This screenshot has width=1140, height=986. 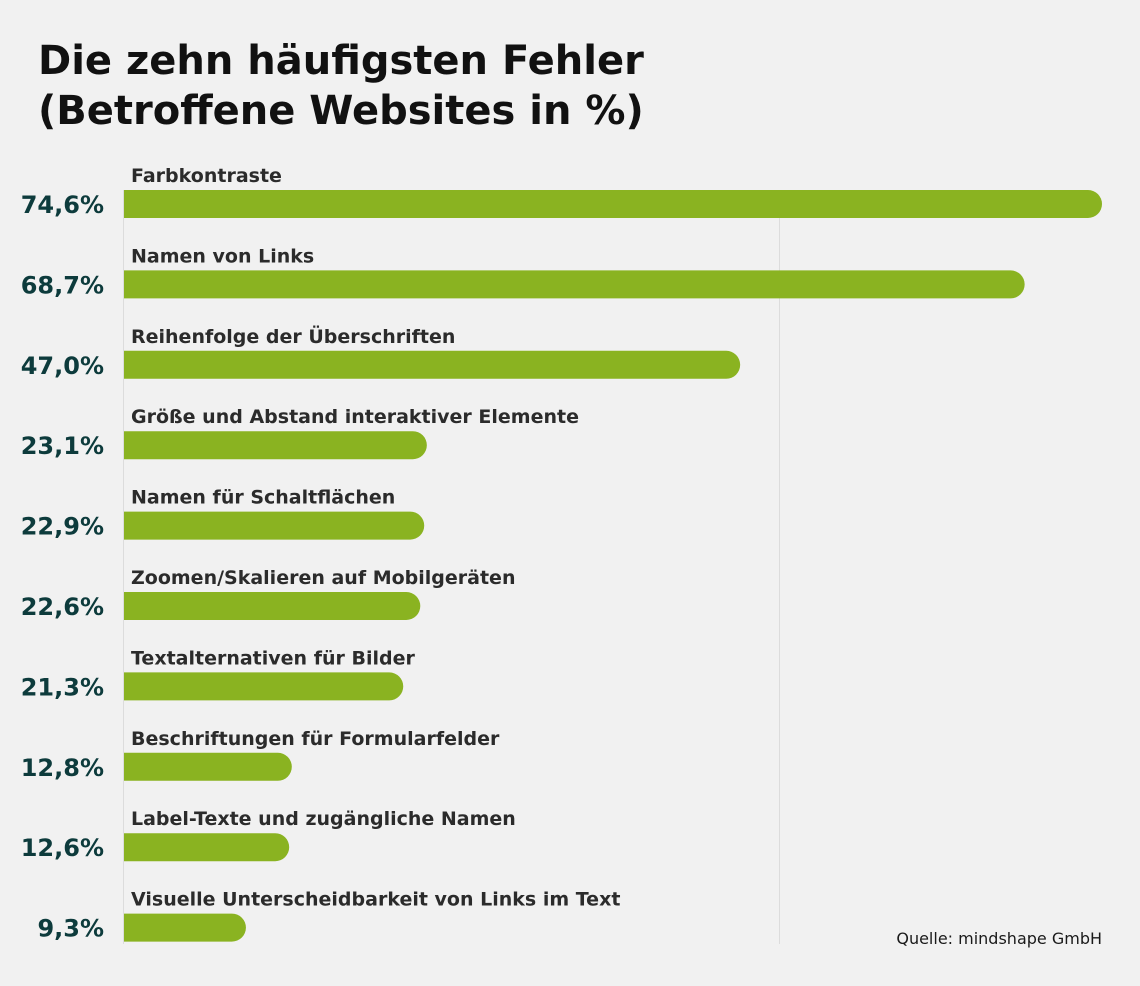 I want to click on value-label: 21,3%, so click(x=62, y=687).